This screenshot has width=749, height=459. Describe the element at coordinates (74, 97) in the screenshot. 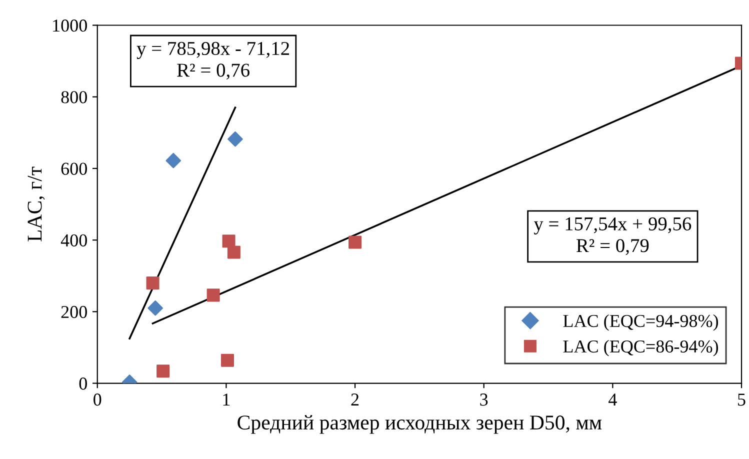

I see `y-tick-label: 800` at that location.